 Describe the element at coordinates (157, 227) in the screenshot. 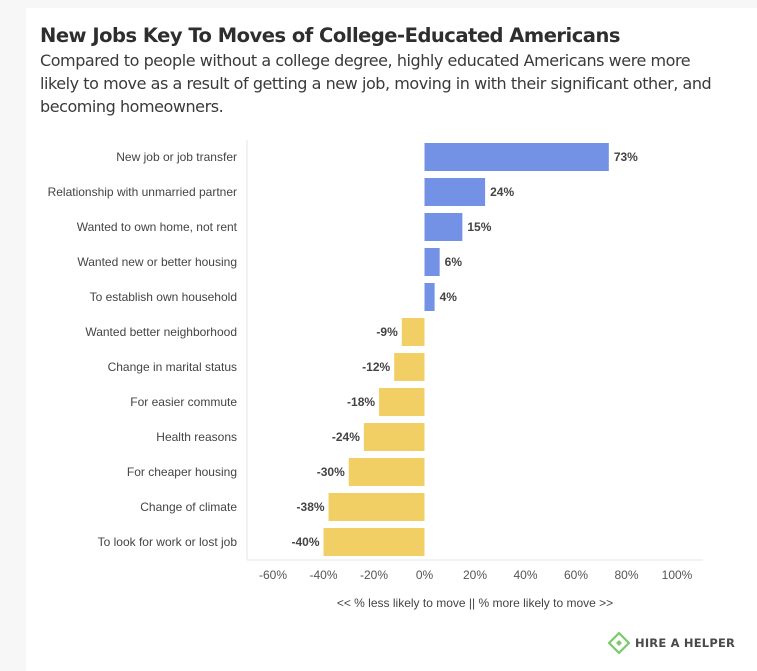

I see `category-label: Wanted to own home, not rent` at that location.